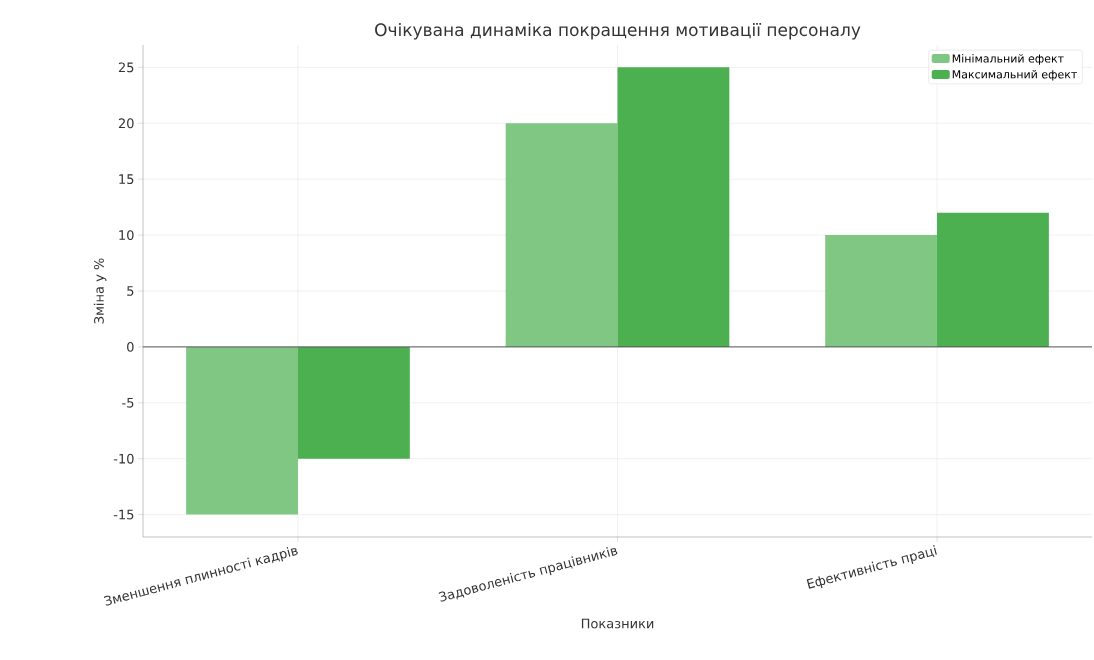 The image size is (1094, 660). Describe the element at coordinates (617, 623) in the screenshot. I see `x-axis-title: Показники` at that location.